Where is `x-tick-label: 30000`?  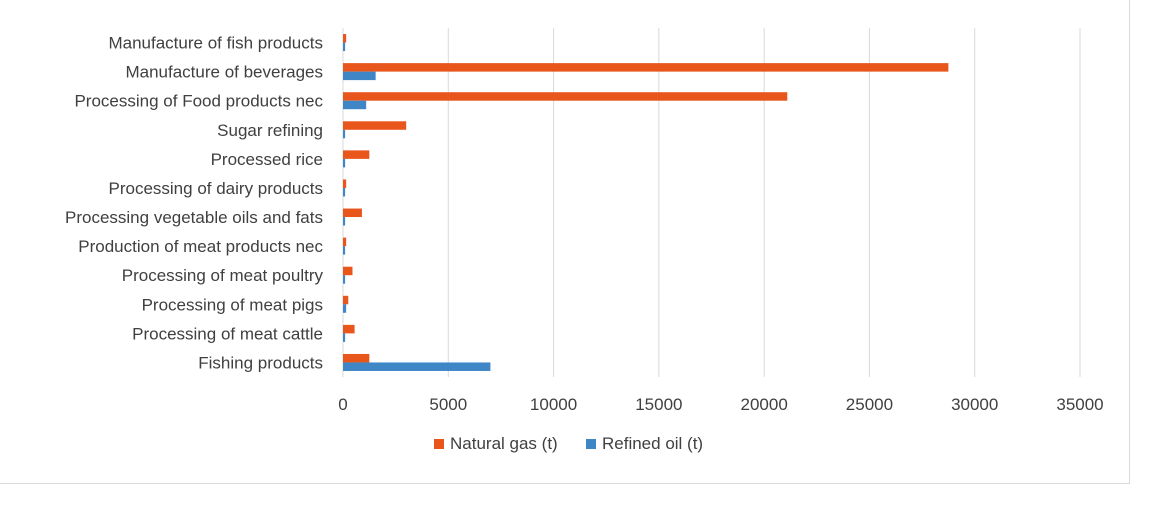 x-tick-label: 30000 is located at coordinates (974, 404).